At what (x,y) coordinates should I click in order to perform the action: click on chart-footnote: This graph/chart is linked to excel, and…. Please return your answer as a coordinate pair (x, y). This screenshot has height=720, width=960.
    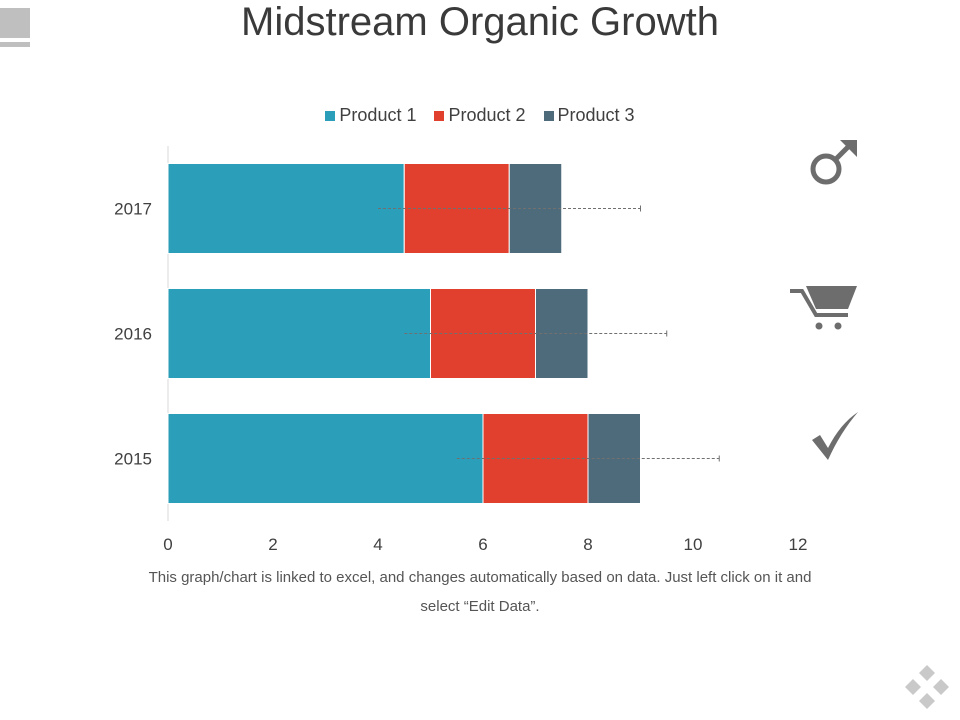
    Looking at the image, I should click on (480, 592).